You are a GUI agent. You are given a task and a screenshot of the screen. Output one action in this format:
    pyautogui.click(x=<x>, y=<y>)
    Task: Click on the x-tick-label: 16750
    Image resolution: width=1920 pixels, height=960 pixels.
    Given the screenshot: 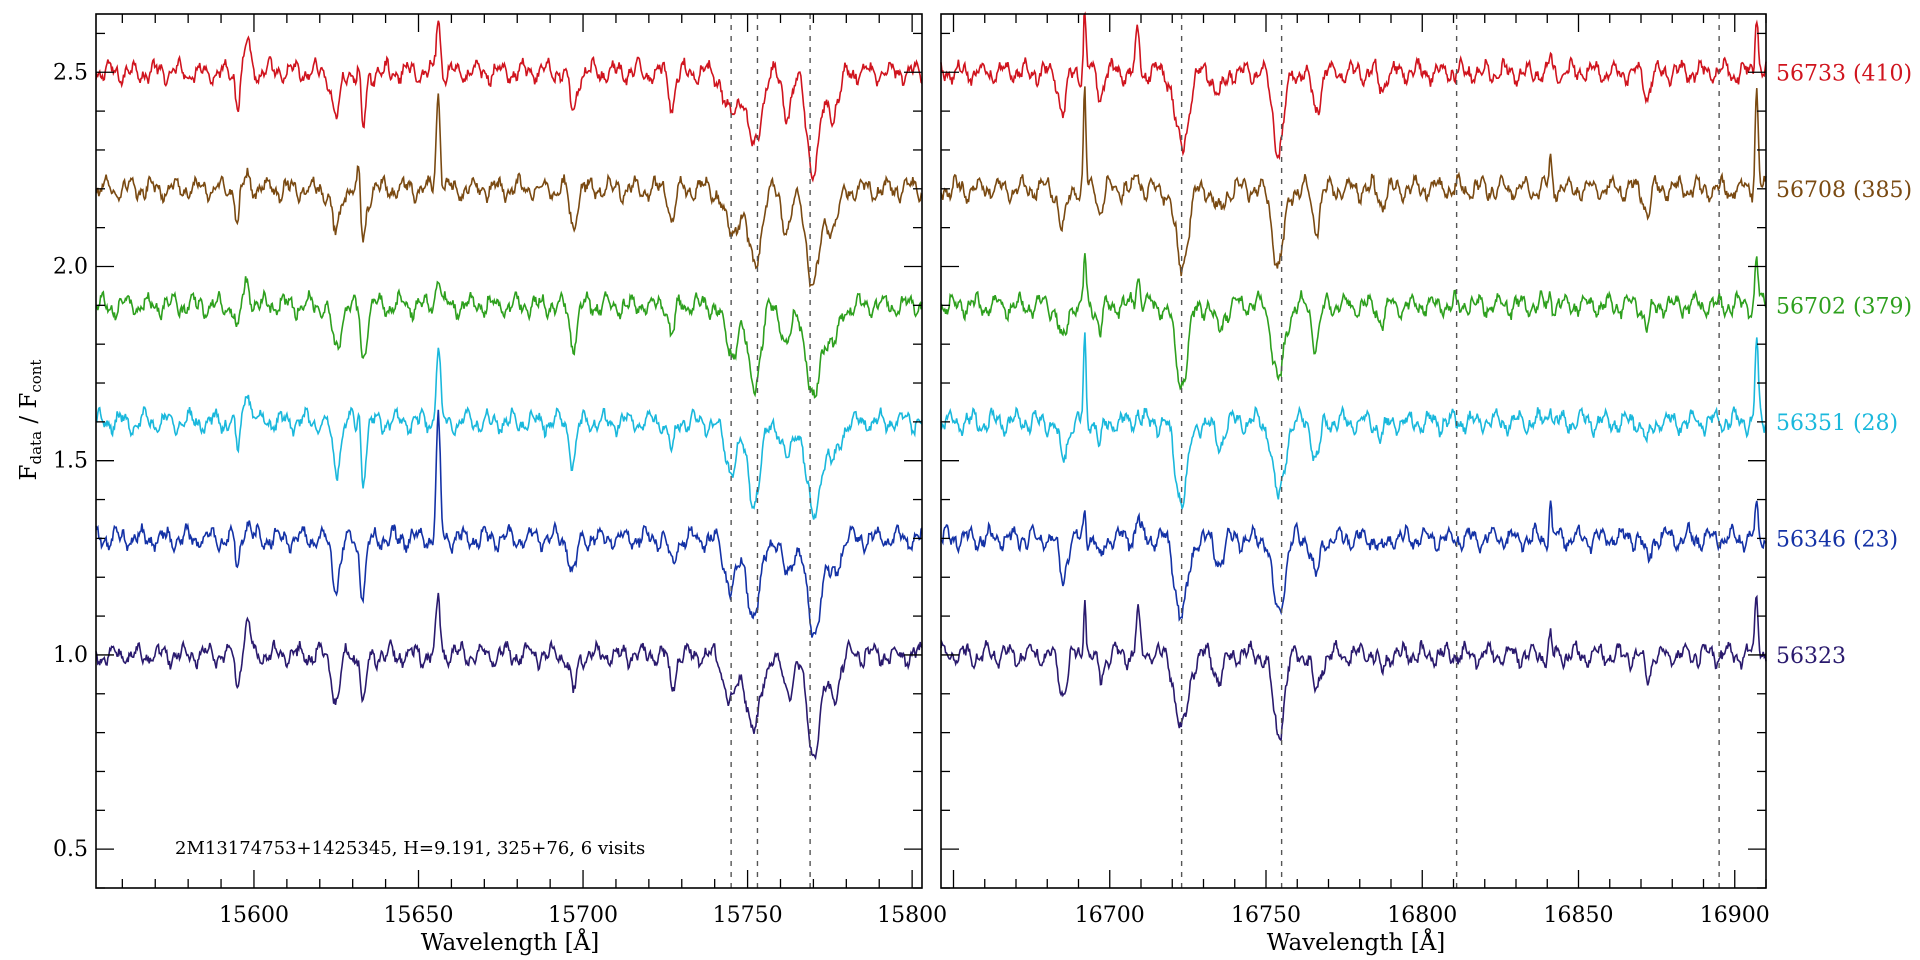 What is the action you would take?
    pyautogui.click(x=1266, y=915)
    